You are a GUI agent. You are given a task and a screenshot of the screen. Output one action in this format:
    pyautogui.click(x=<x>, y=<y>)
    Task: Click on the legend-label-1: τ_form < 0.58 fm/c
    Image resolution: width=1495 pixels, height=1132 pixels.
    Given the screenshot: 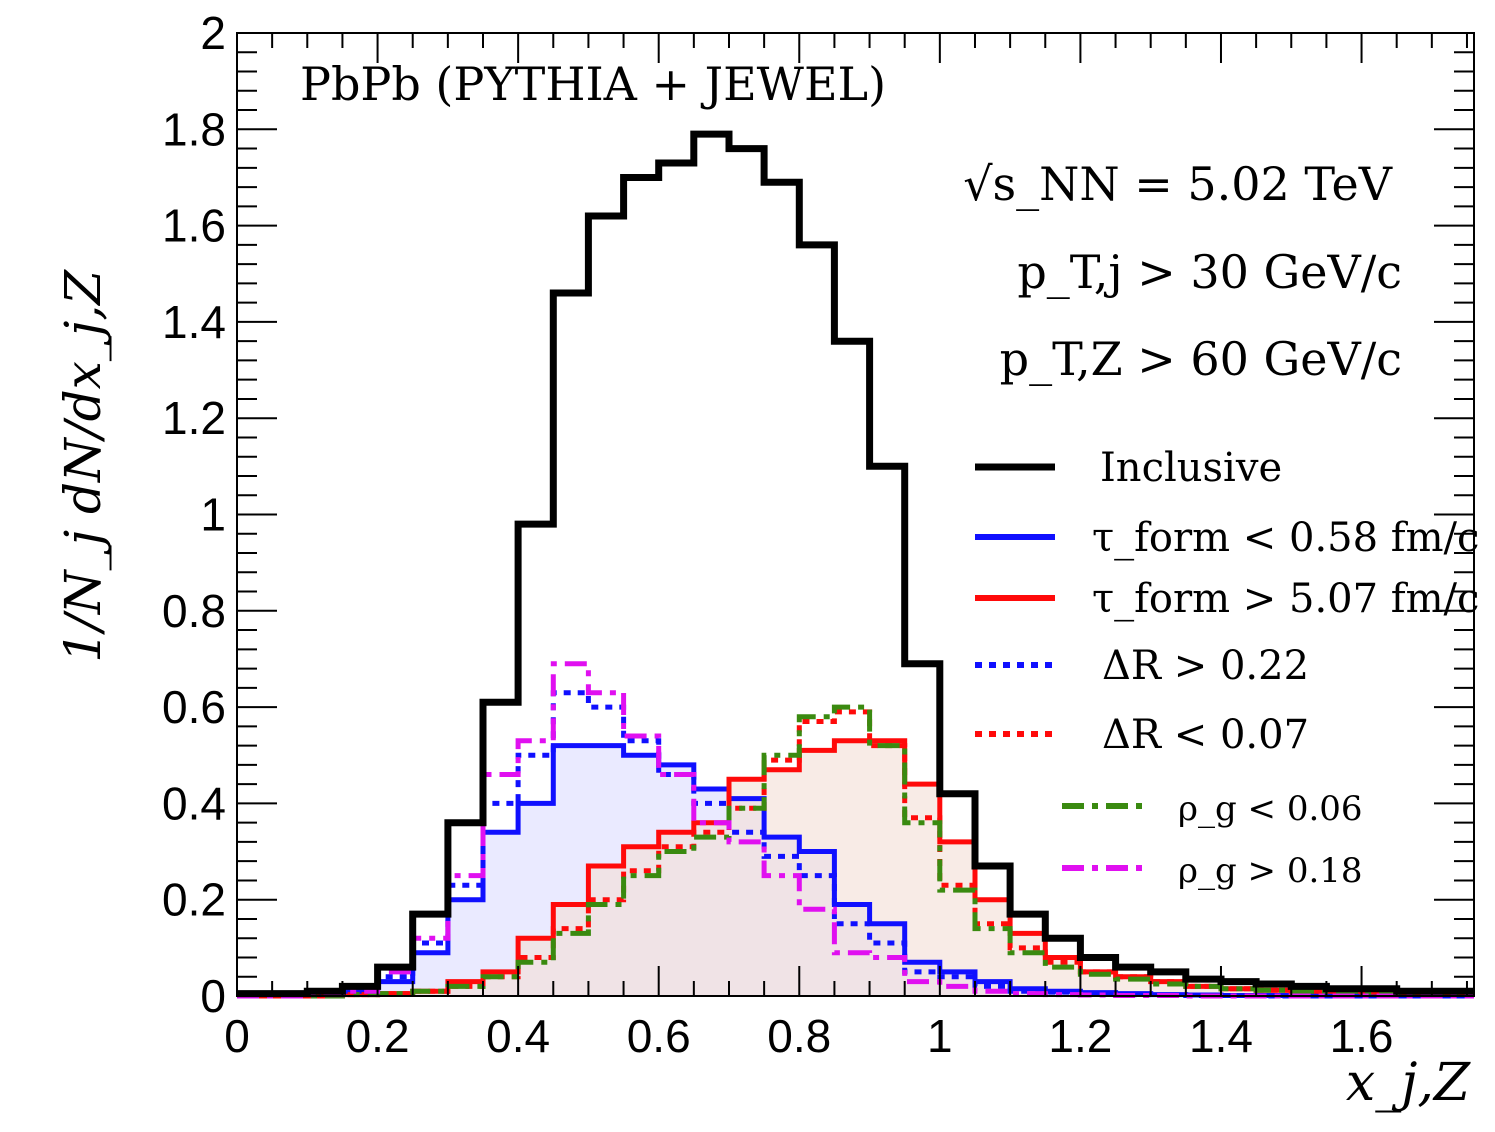 What is the action you would take?
    pyautogui.click(x=1285, y=538)
    